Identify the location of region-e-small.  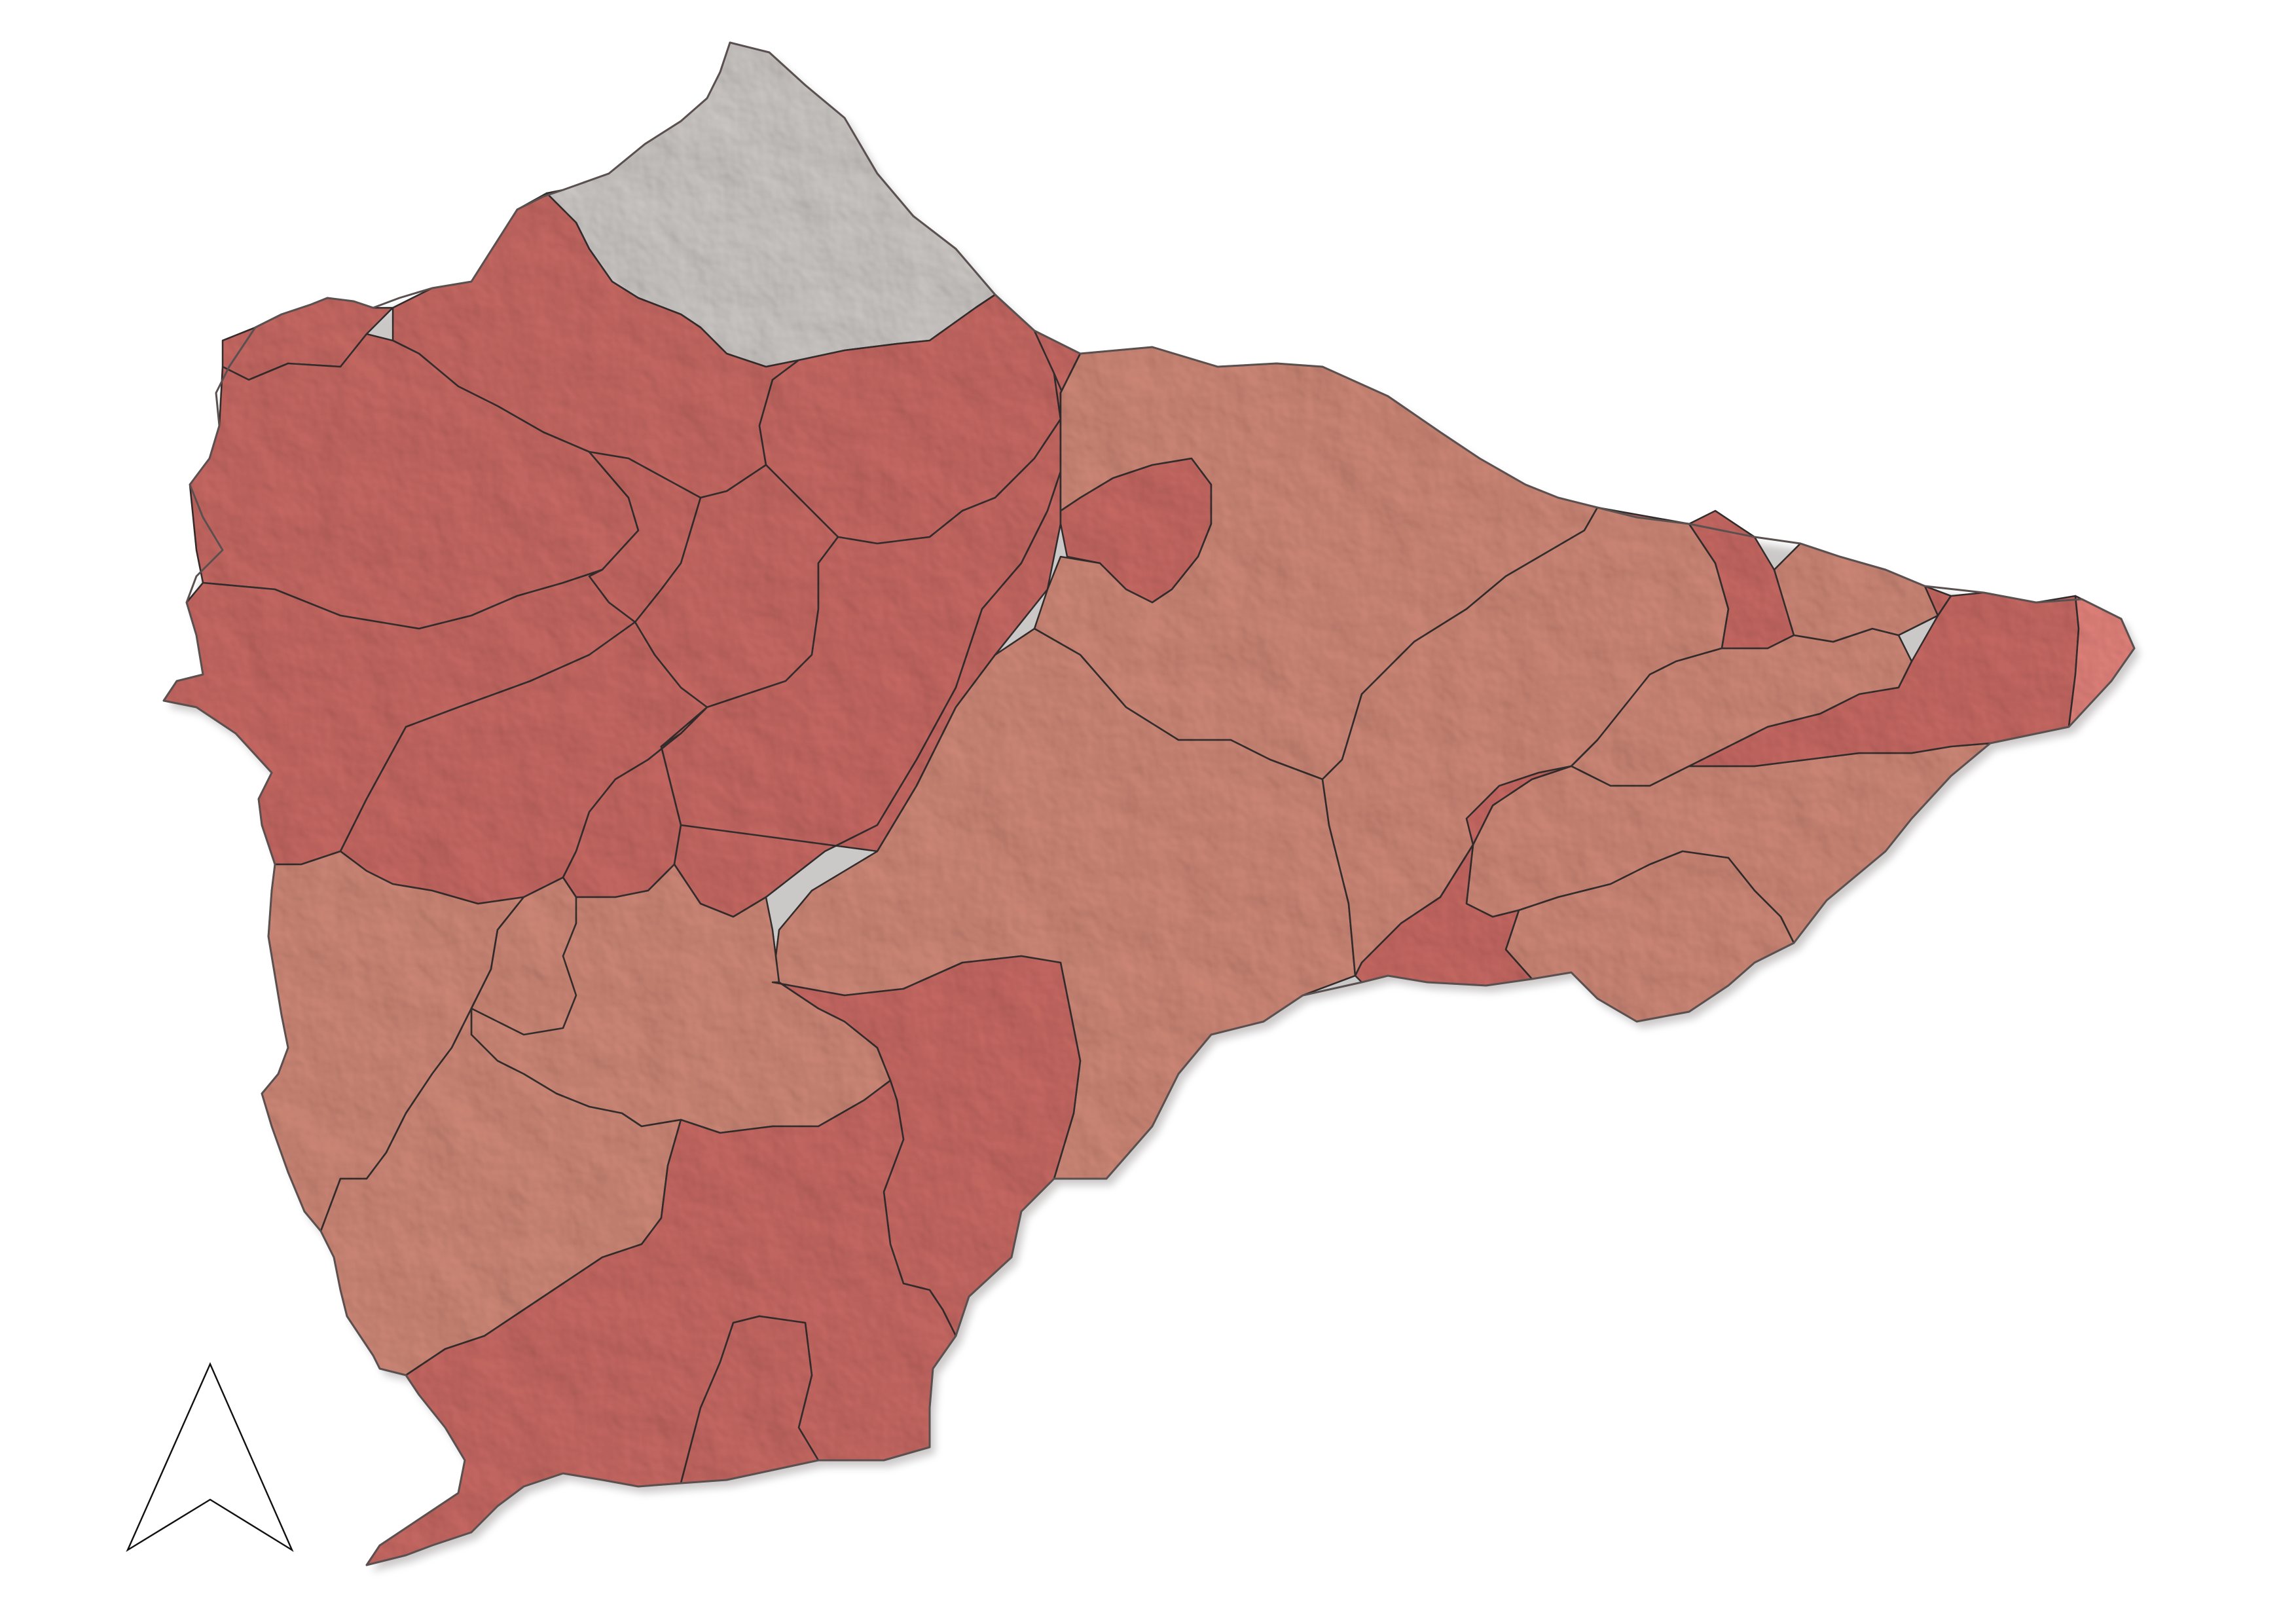
(1856, 592).